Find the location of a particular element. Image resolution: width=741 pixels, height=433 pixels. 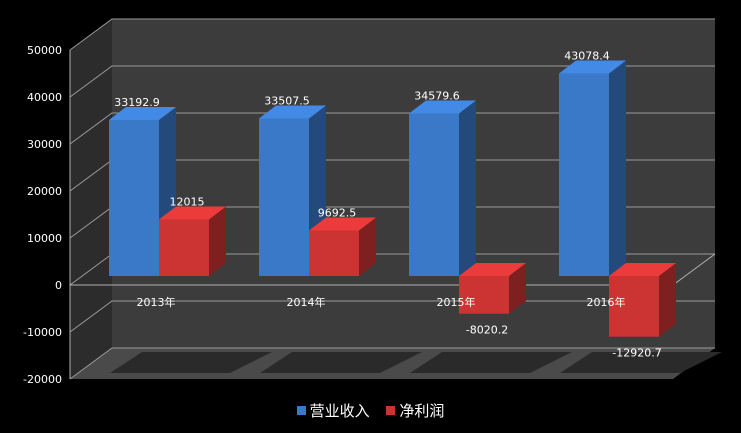

x-tick-label: 2016年 is located at coordinates (606, 302).